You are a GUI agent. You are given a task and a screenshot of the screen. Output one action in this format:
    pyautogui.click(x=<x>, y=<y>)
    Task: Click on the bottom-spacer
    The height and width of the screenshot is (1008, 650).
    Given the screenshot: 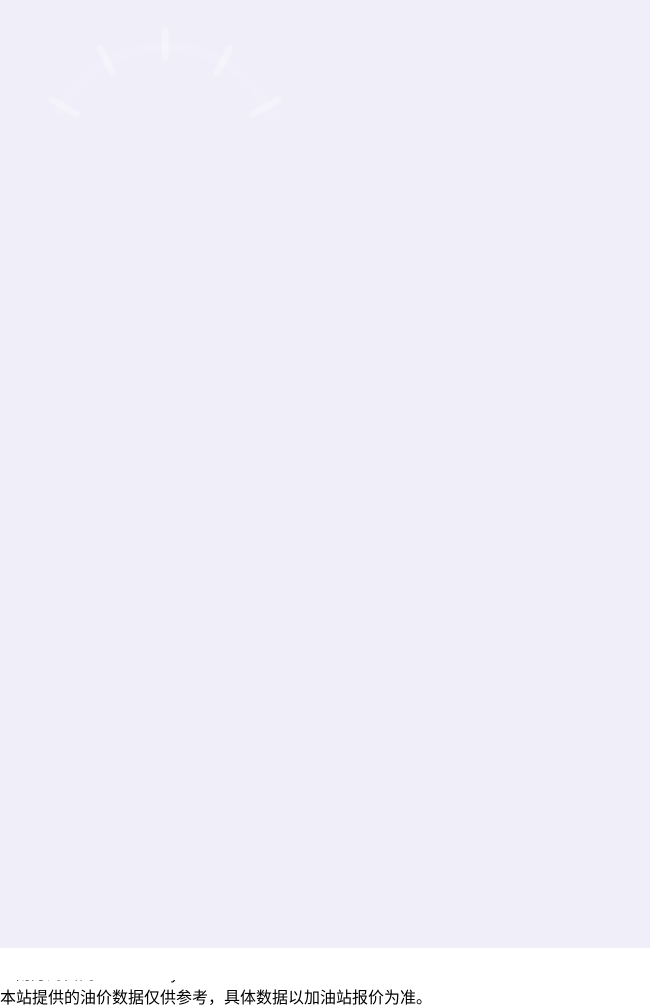 What is the action you would take?
    pyautogui.click(x=325, y=964)
    